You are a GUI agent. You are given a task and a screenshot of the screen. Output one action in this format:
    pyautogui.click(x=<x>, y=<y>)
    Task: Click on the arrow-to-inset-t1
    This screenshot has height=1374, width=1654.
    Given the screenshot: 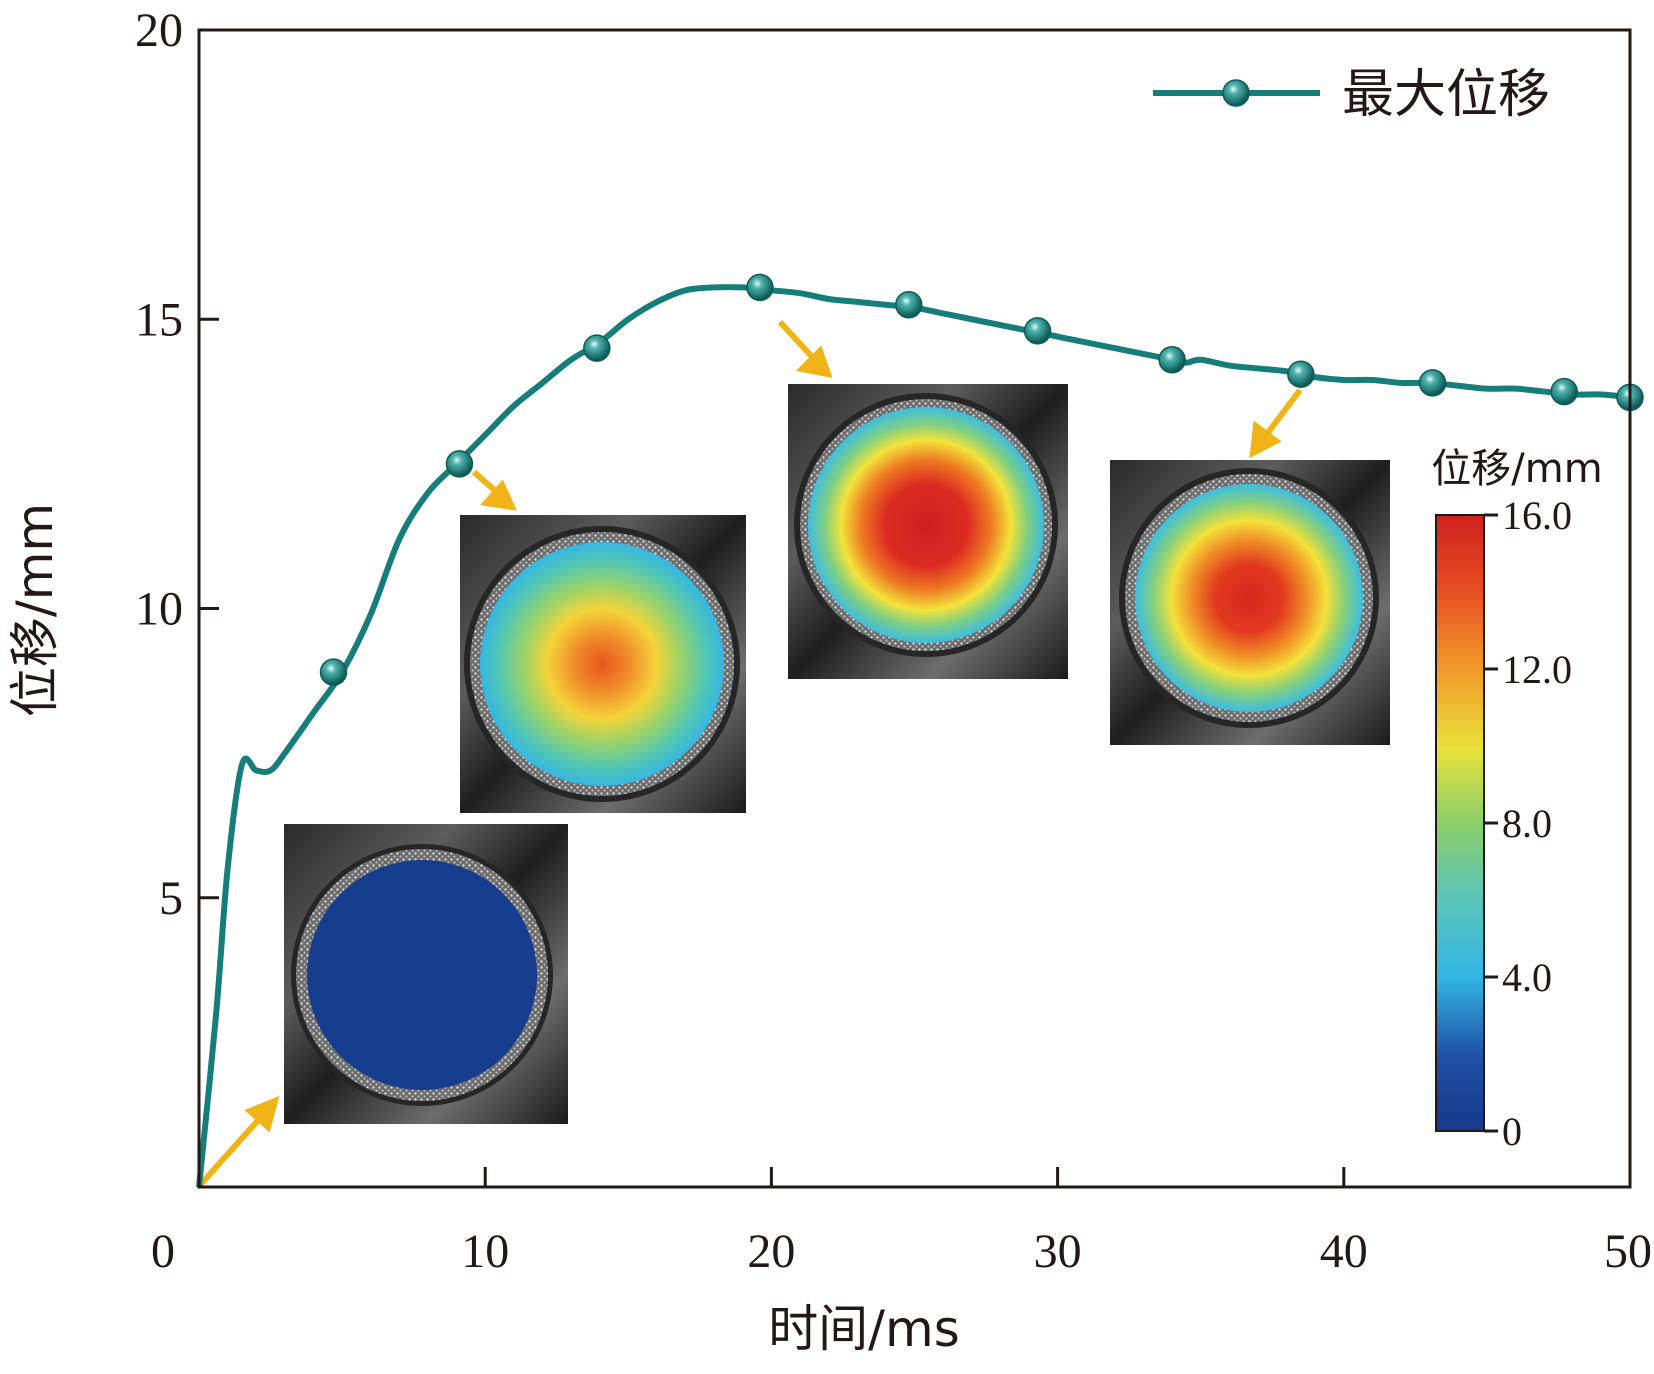 What is the action you would take?
    pyautogui.click(x=238, y=1141)
    